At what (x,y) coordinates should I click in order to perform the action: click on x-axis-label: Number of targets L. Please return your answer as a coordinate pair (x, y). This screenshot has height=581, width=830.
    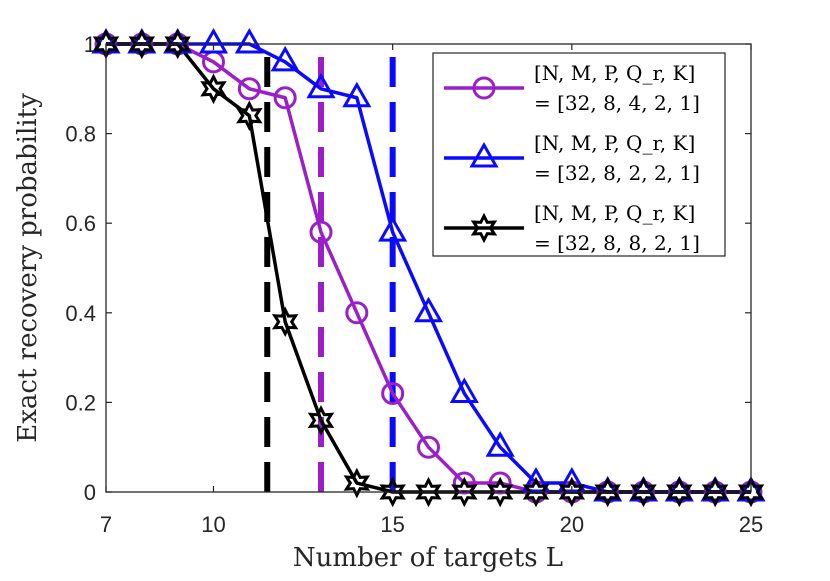
    Looking at the image, I should click on (428, 558).